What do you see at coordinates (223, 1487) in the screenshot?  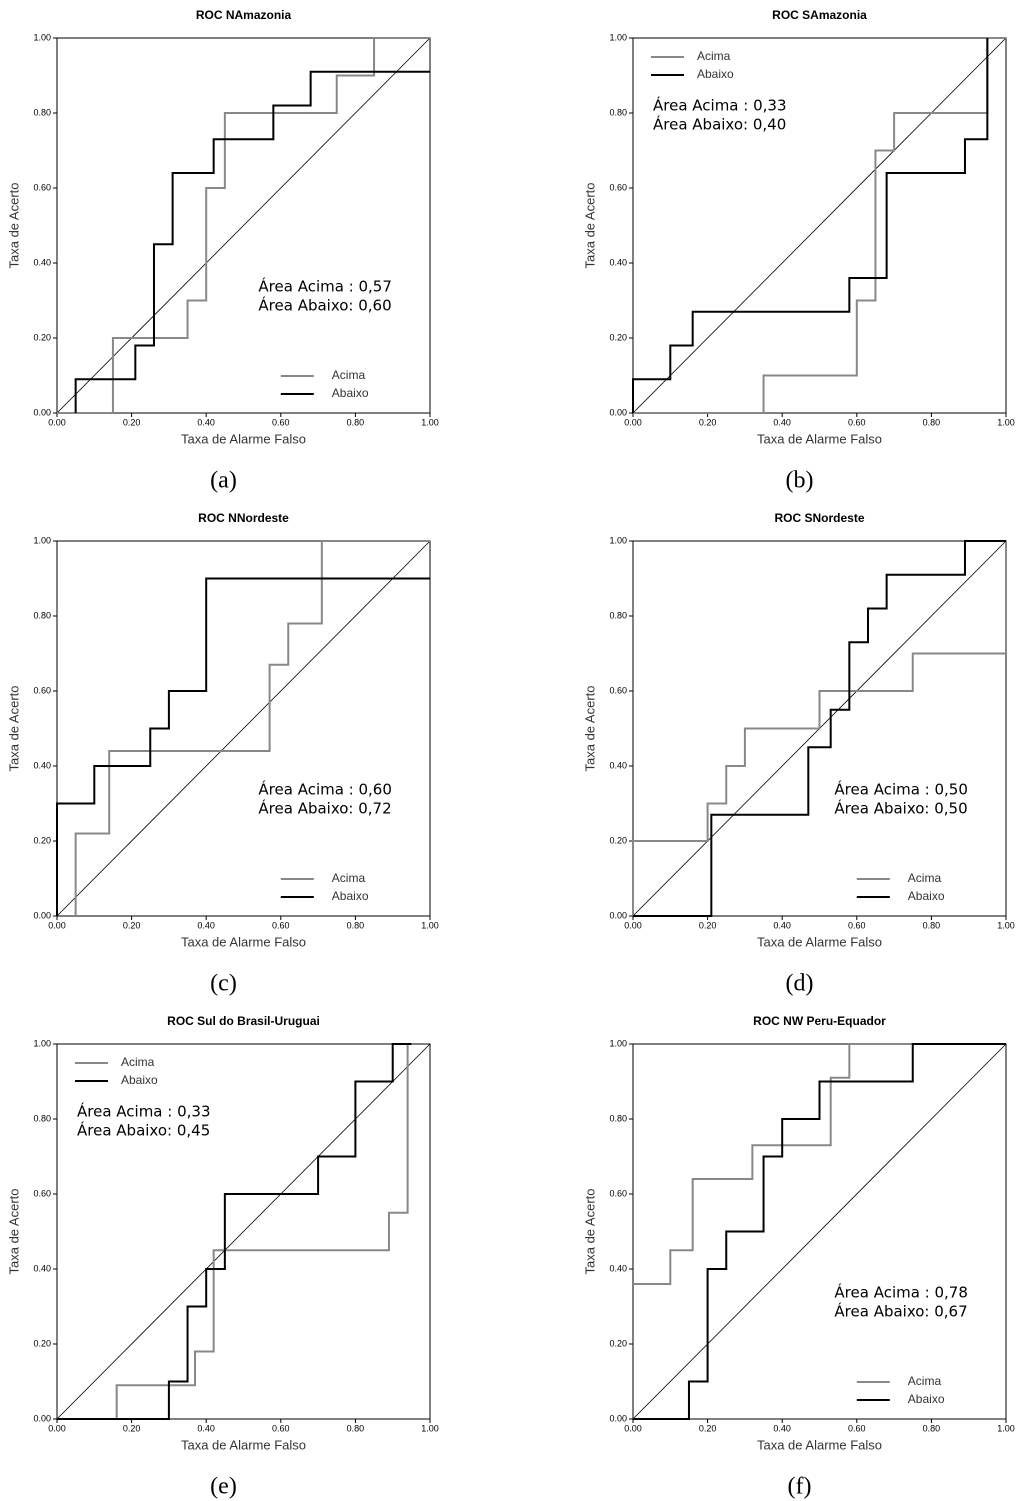 I see `panel-label: (e)` at bounding box center [223, 1487].